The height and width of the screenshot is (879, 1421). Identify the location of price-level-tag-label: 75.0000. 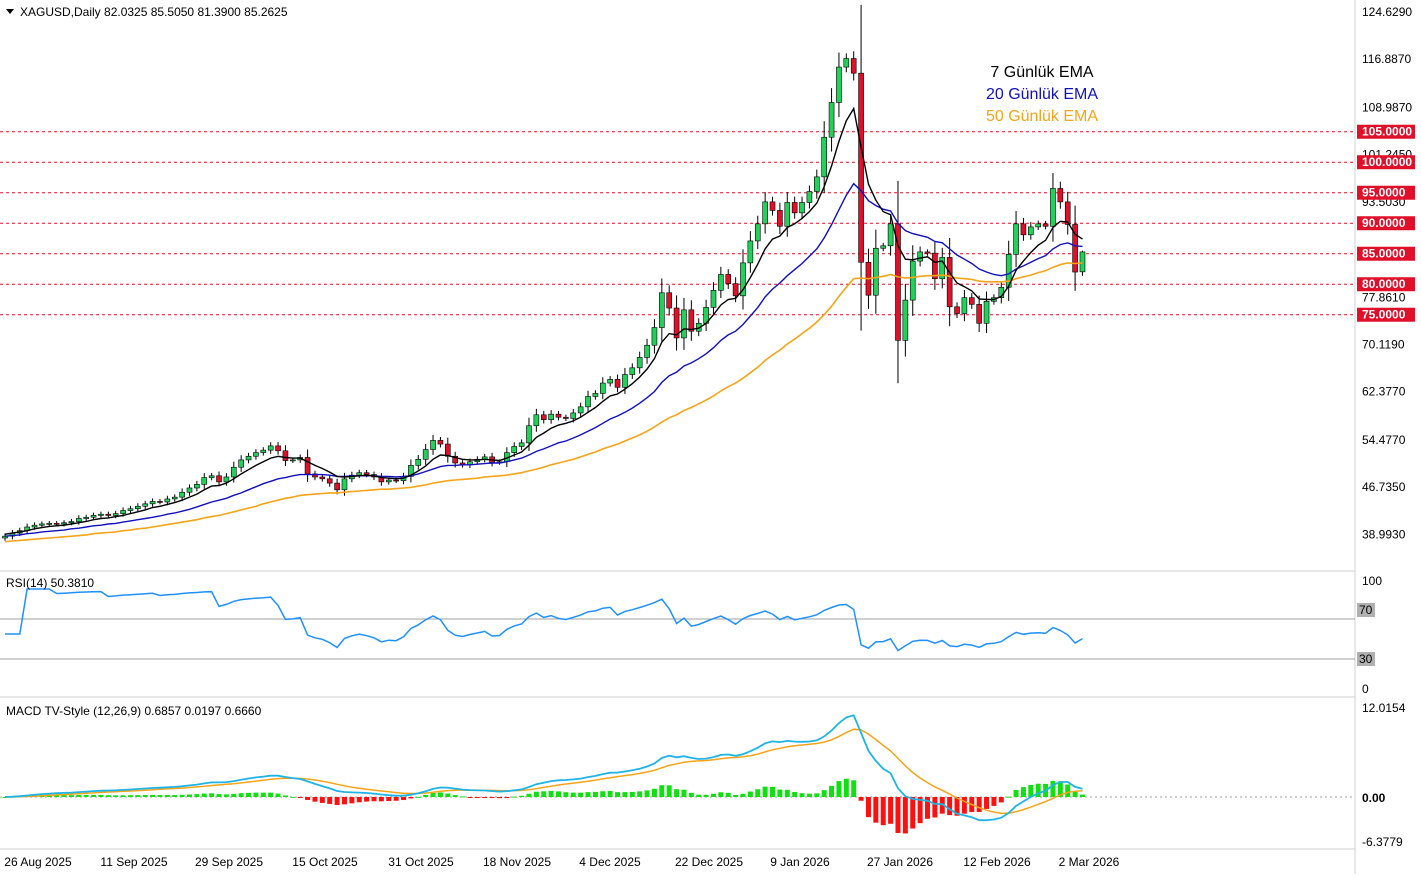
(1384, 315).